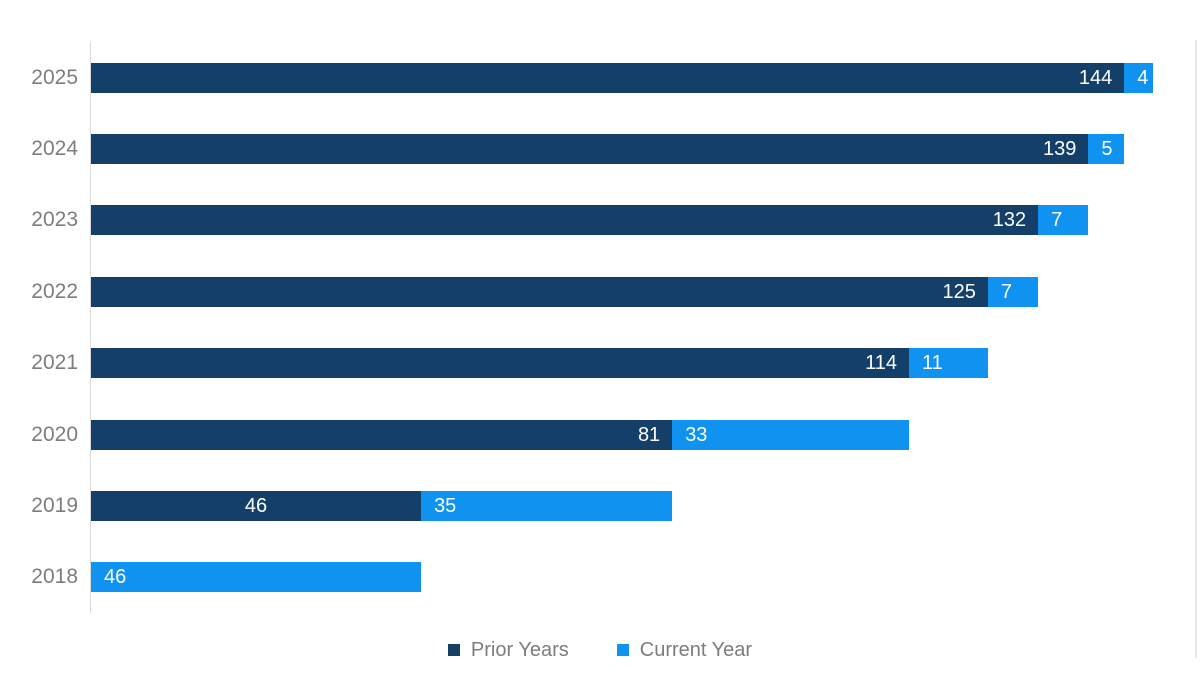  I want to click on bar-value-label-prior-2024: 139, so click(1059, 149).